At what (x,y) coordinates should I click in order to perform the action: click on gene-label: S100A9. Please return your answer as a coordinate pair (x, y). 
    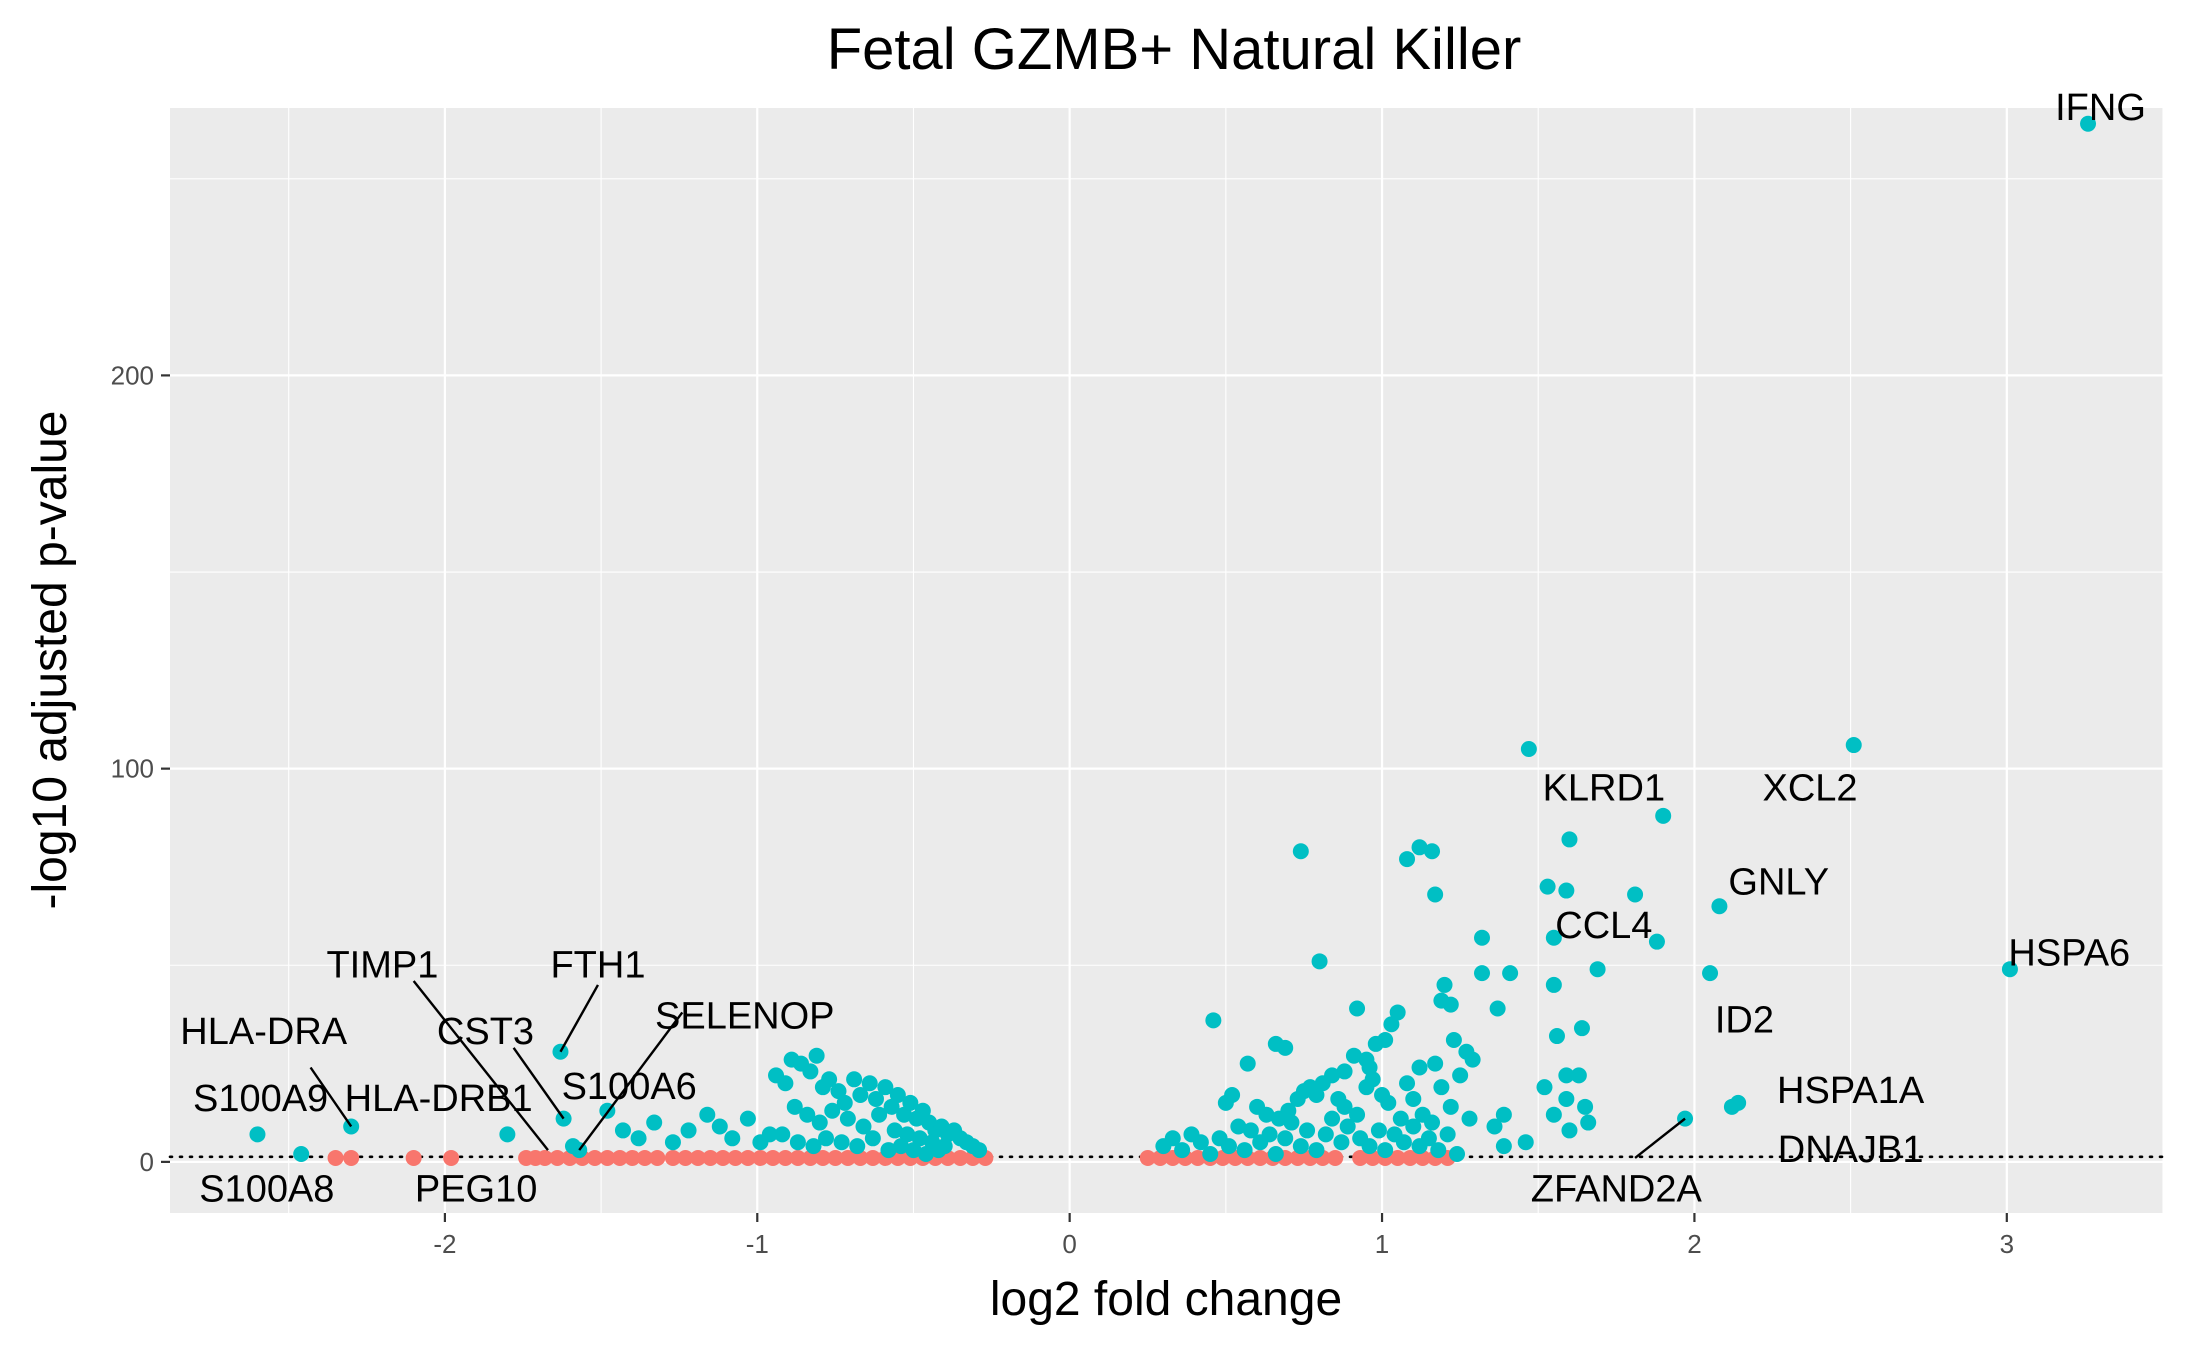
    Looking at the image, I should click on (260, 1099).